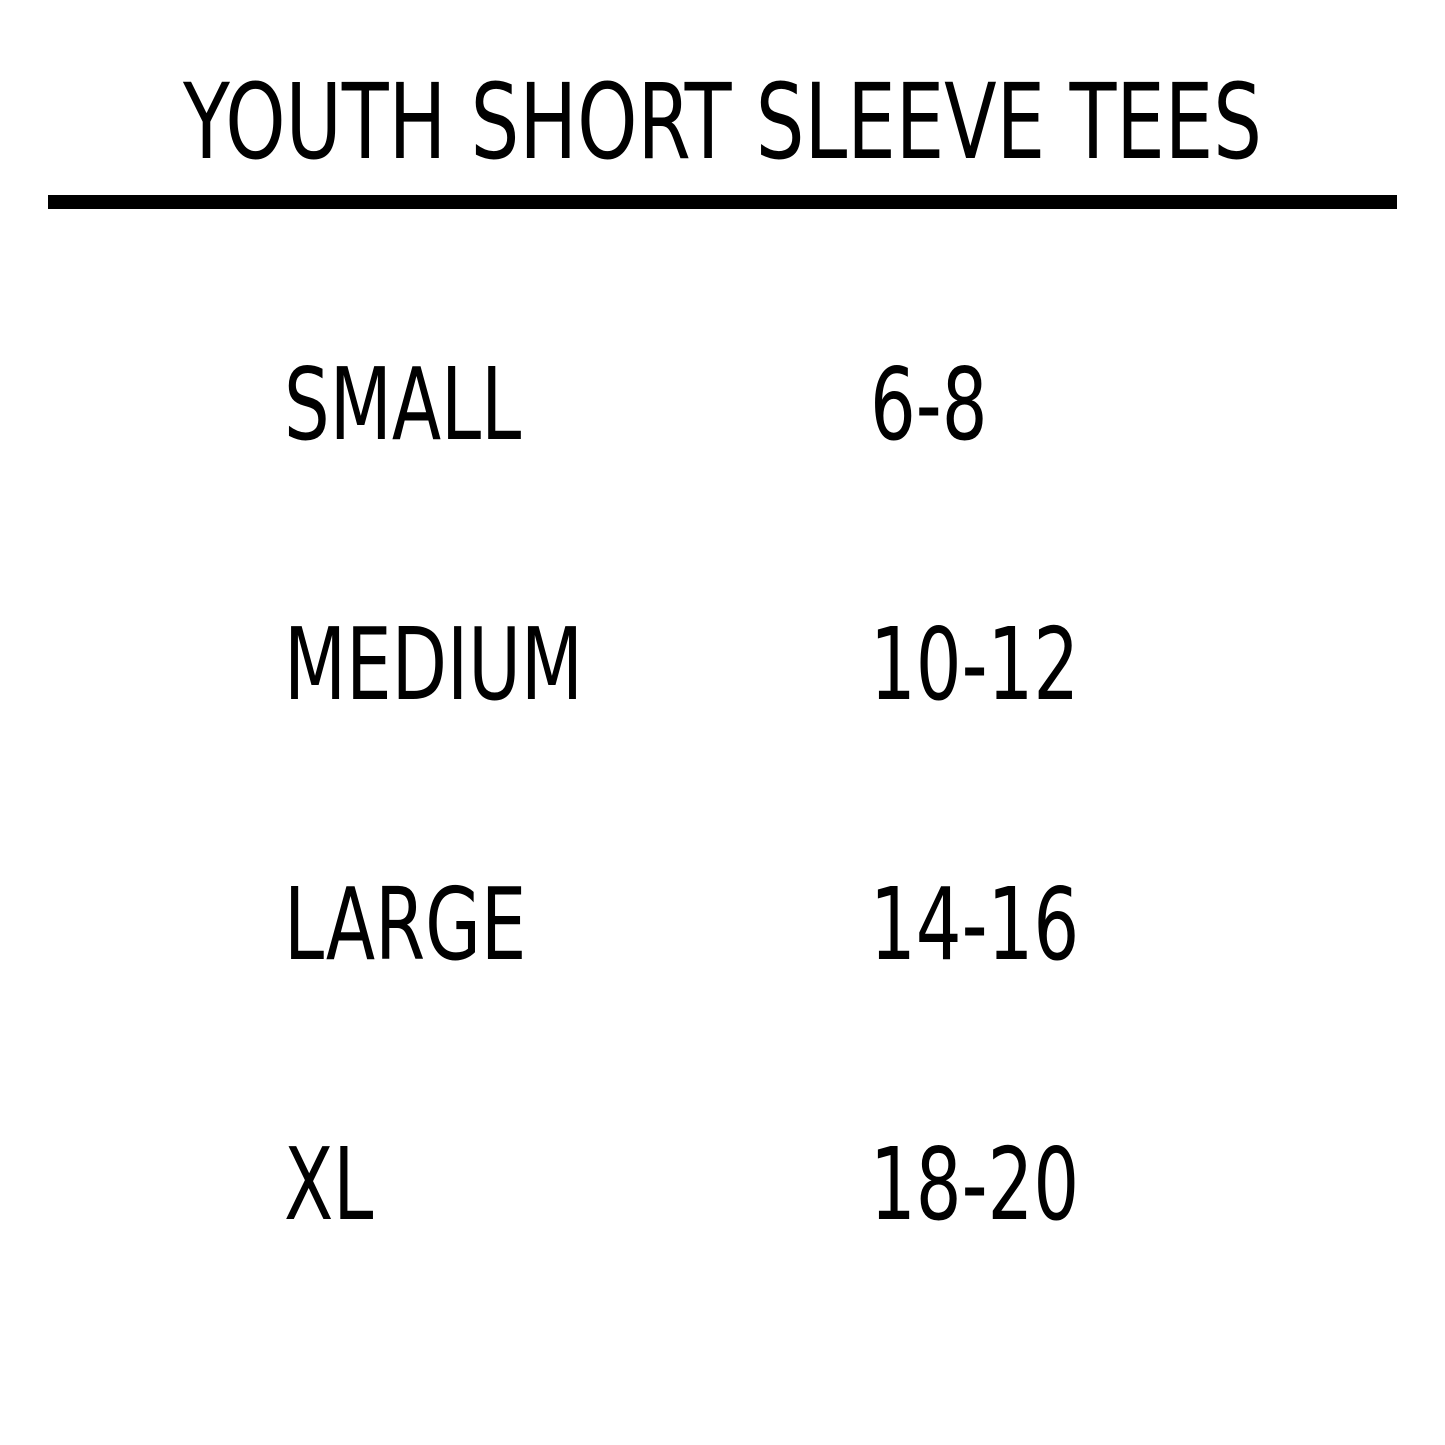  I want to click on divider, so click(722, 202).